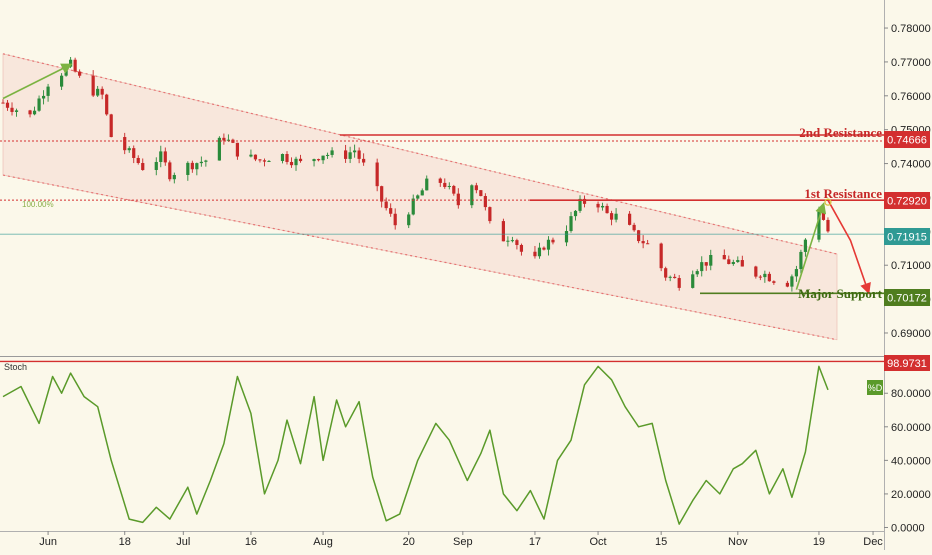  What do you see at coordinates (251, 542) in the screenshot?
I see `time-tick-label: 16` at bounding box center [251, 542].